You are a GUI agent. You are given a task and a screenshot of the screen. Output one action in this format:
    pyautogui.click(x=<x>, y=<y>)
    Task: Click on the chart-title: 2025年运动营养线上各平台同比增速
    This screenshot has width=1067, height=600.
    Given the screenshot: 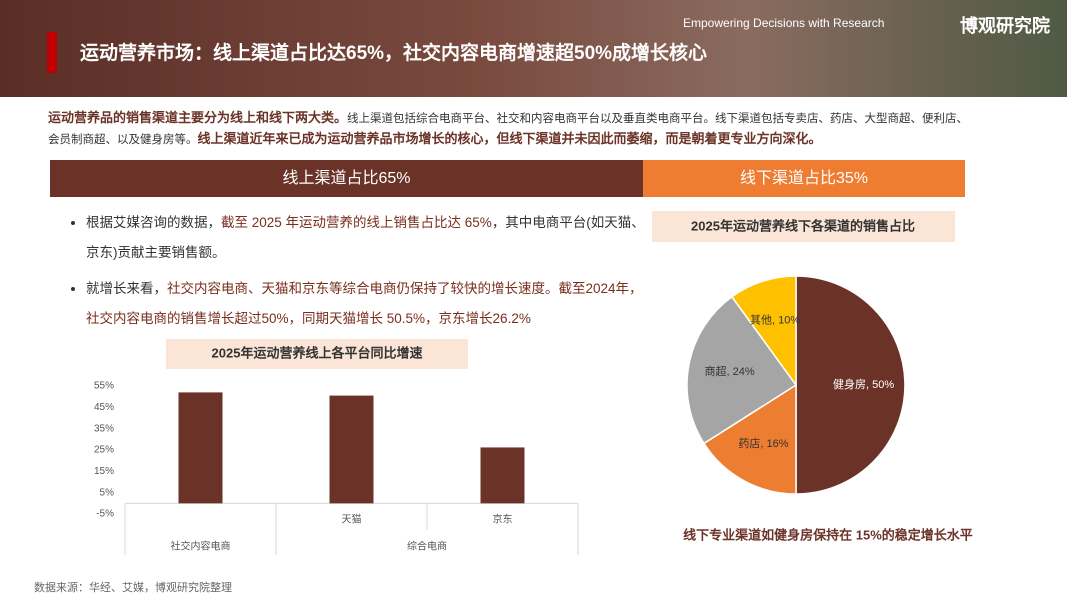 What is the action you would take?
    pyautogui.click(x=317, y=352)
    